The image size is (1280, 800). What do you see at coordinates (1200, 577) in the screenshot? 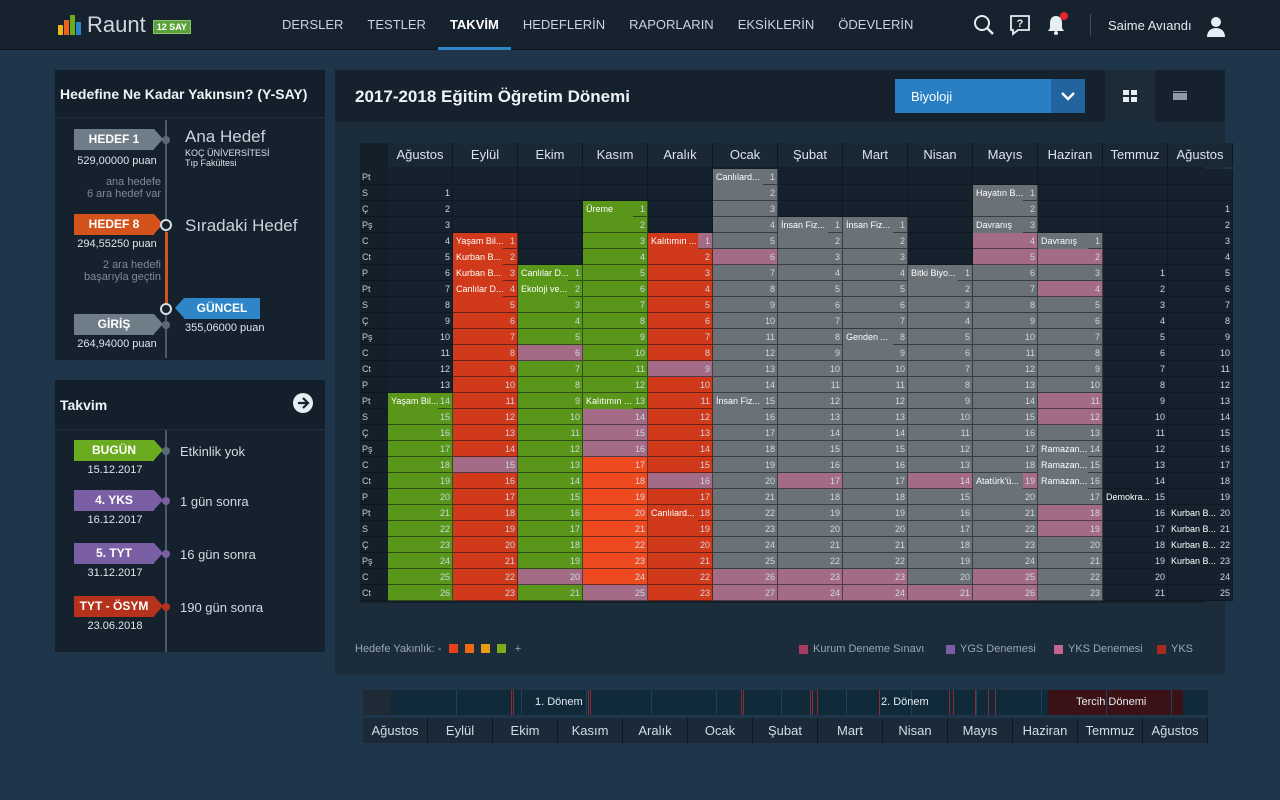
I see `day-cell: 24` at bounding box center [1200, 577].